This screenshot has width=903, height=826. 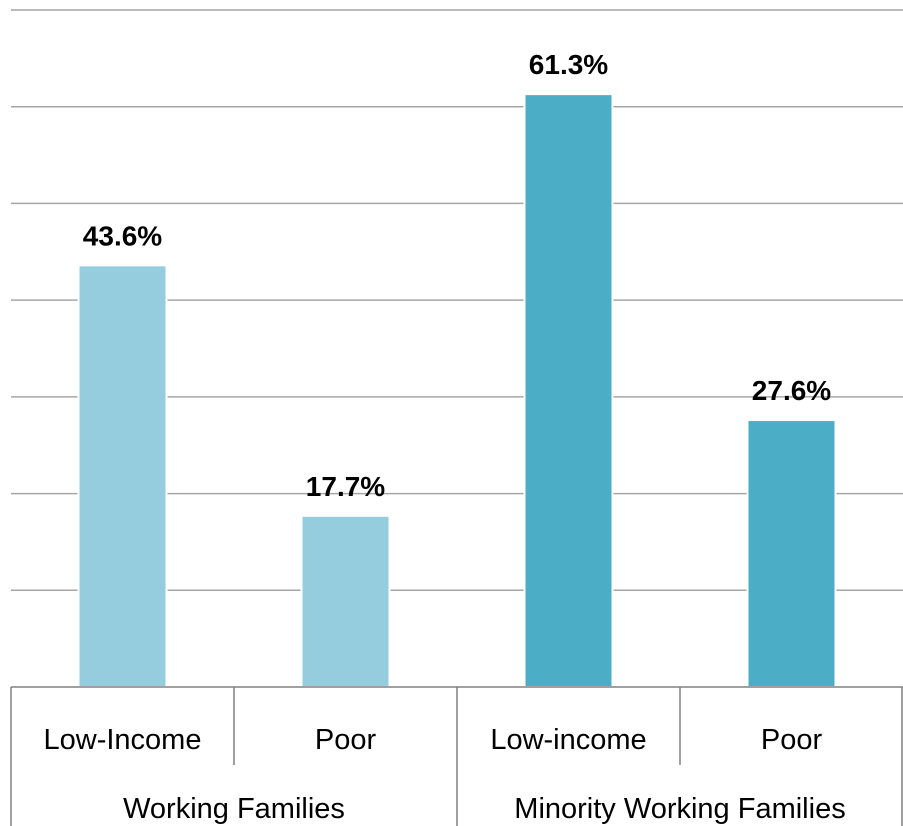 What do you see at coordinates (123, 740) in the screenshot?
I see `category-tick-label: Low-Income` at bounding box center [123, 740].